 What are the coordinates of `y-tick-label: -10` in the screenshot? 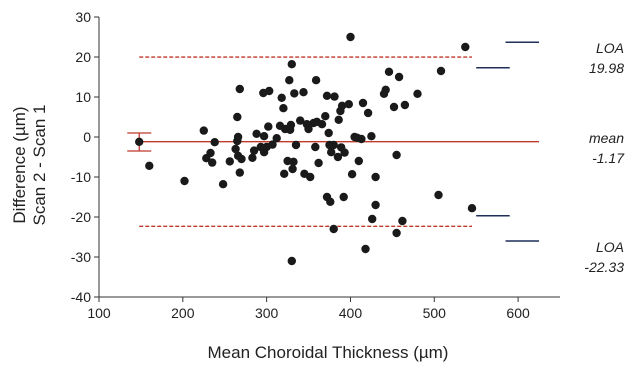 It's located at (81, 177).